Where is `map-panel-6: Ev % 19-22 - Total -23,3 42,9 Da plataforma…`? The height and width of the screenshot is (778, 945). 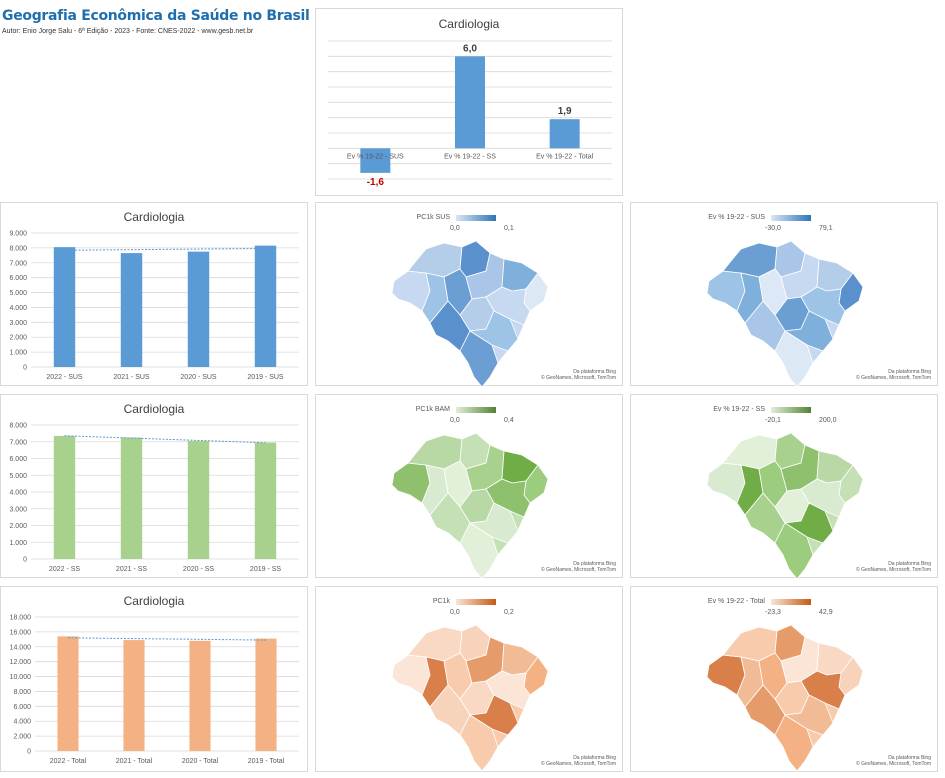 map-panel-6: Ev % 19-22 - Total -23,3 42,9 Da plataforma… is located at coordinates (784, 679).